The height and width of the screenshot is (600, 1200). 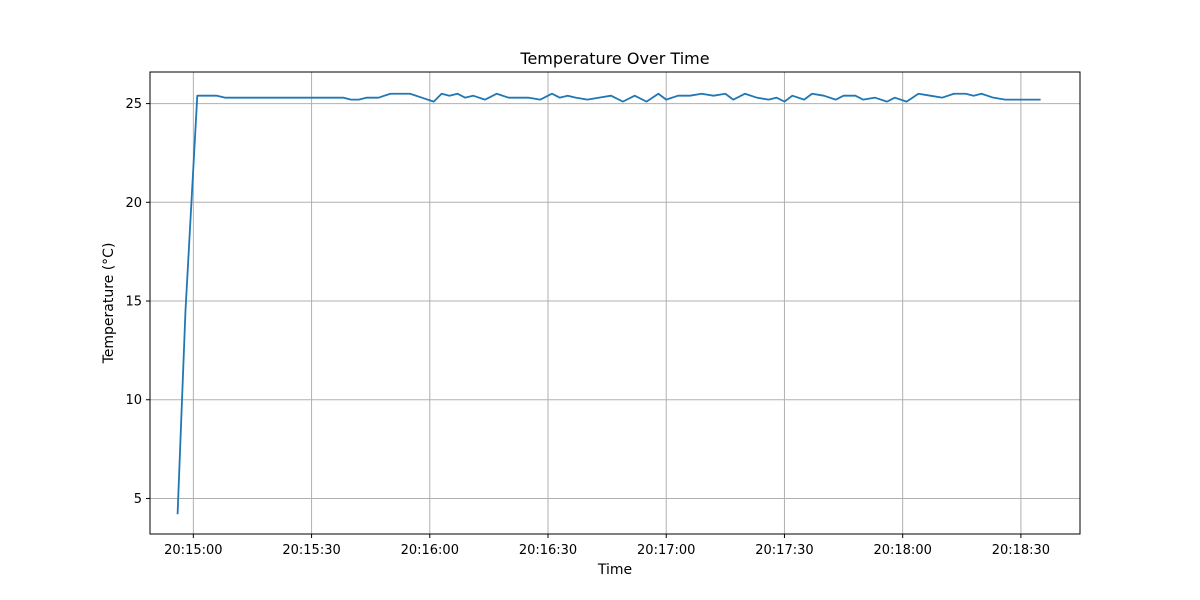 What do you see at coordinates (193, 550) in the screenshot?
I see `x-tick-label: 20:15:00` at bounding box center [193, 550].